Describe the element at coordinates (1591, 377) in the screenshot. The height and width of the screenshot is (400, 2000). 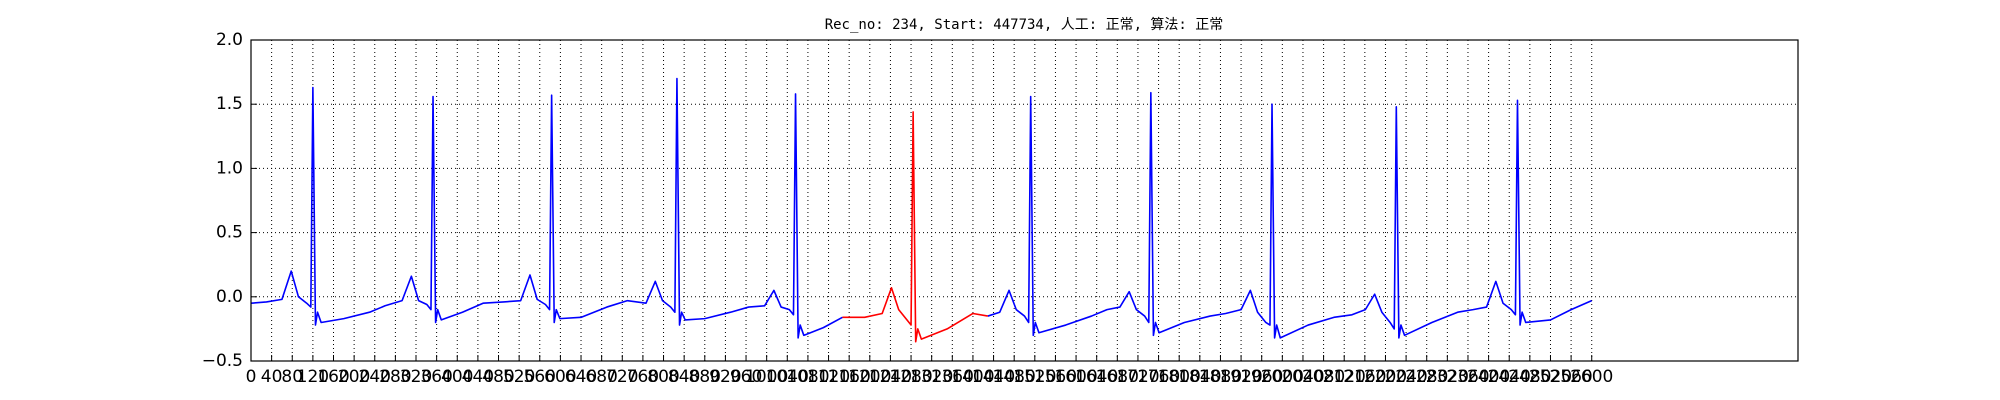
I see `x-tick-label: 2600` at that location.